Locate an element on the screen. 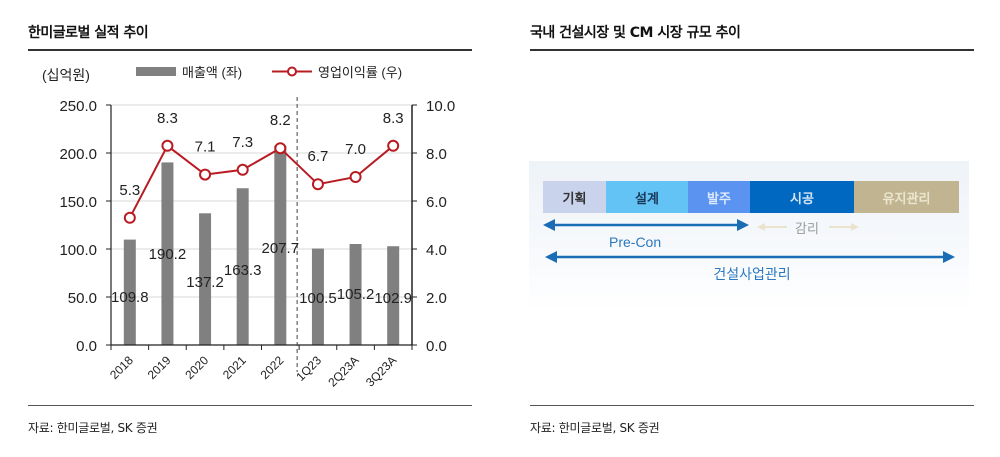  margin-line is located at coordinates (261, 181).